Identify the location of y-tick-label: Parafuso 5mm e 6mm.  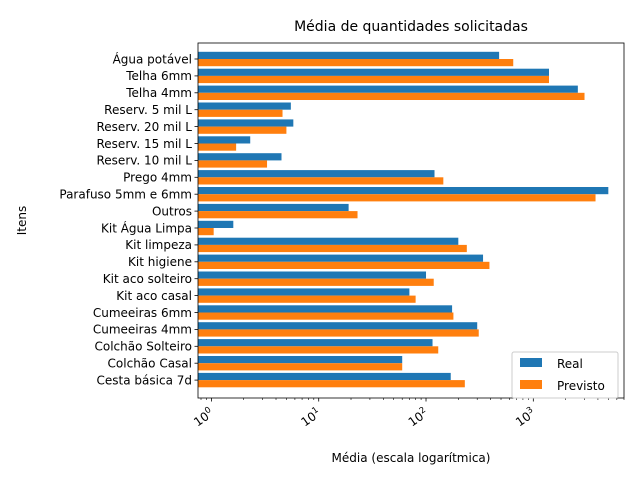
(125, 195).